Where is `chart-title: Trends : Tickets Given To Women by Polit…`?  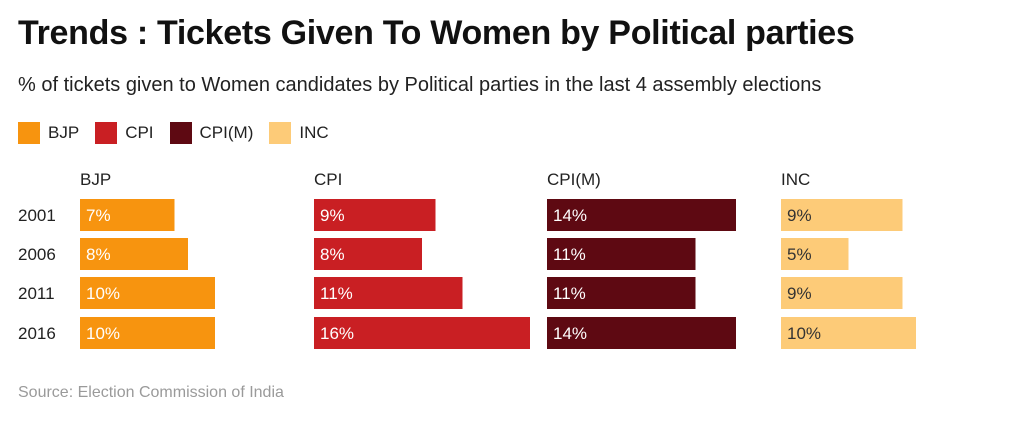 chart-title: Trends : Tickets Given To Women by Polit… is located at coordinates (436, 33).